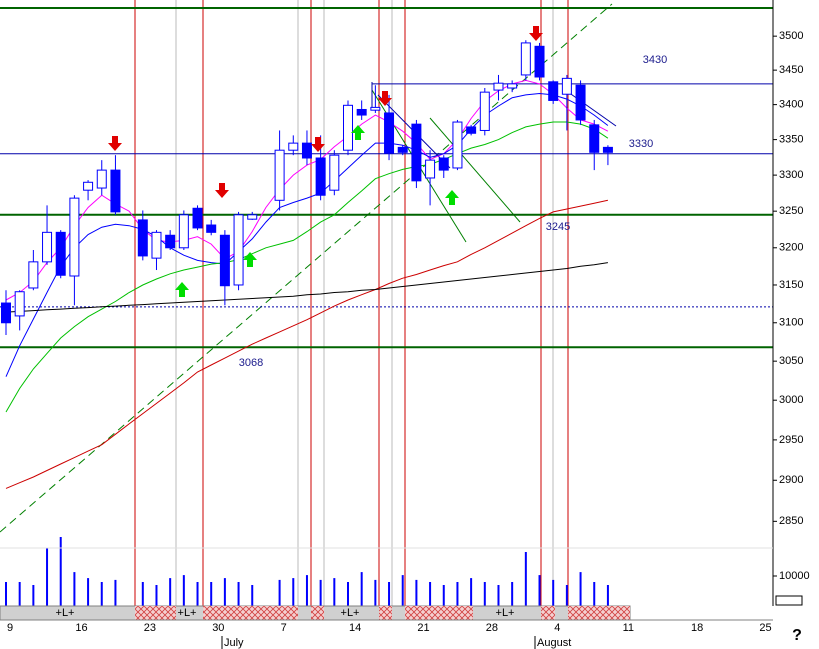 This screenshot has height=649, width=819. What do you see at coordinates (794, 576) in the screenshot?
I see `volume-tick-label: 10000` at bounding box center [794, 576].